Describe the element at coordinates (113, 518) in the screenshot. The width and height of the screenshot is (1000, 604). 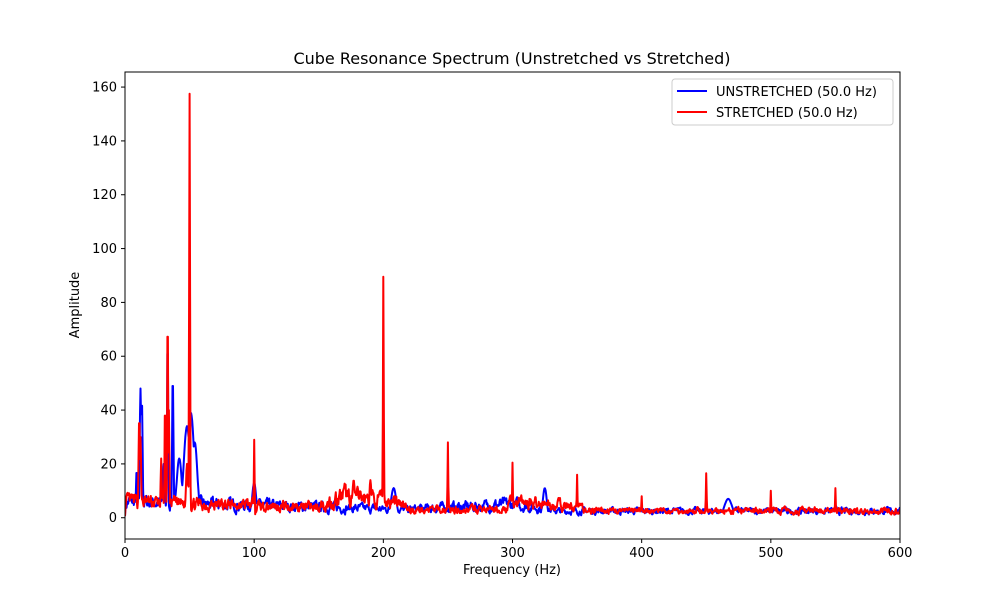
I see `y-tick-label: 0` at that location.